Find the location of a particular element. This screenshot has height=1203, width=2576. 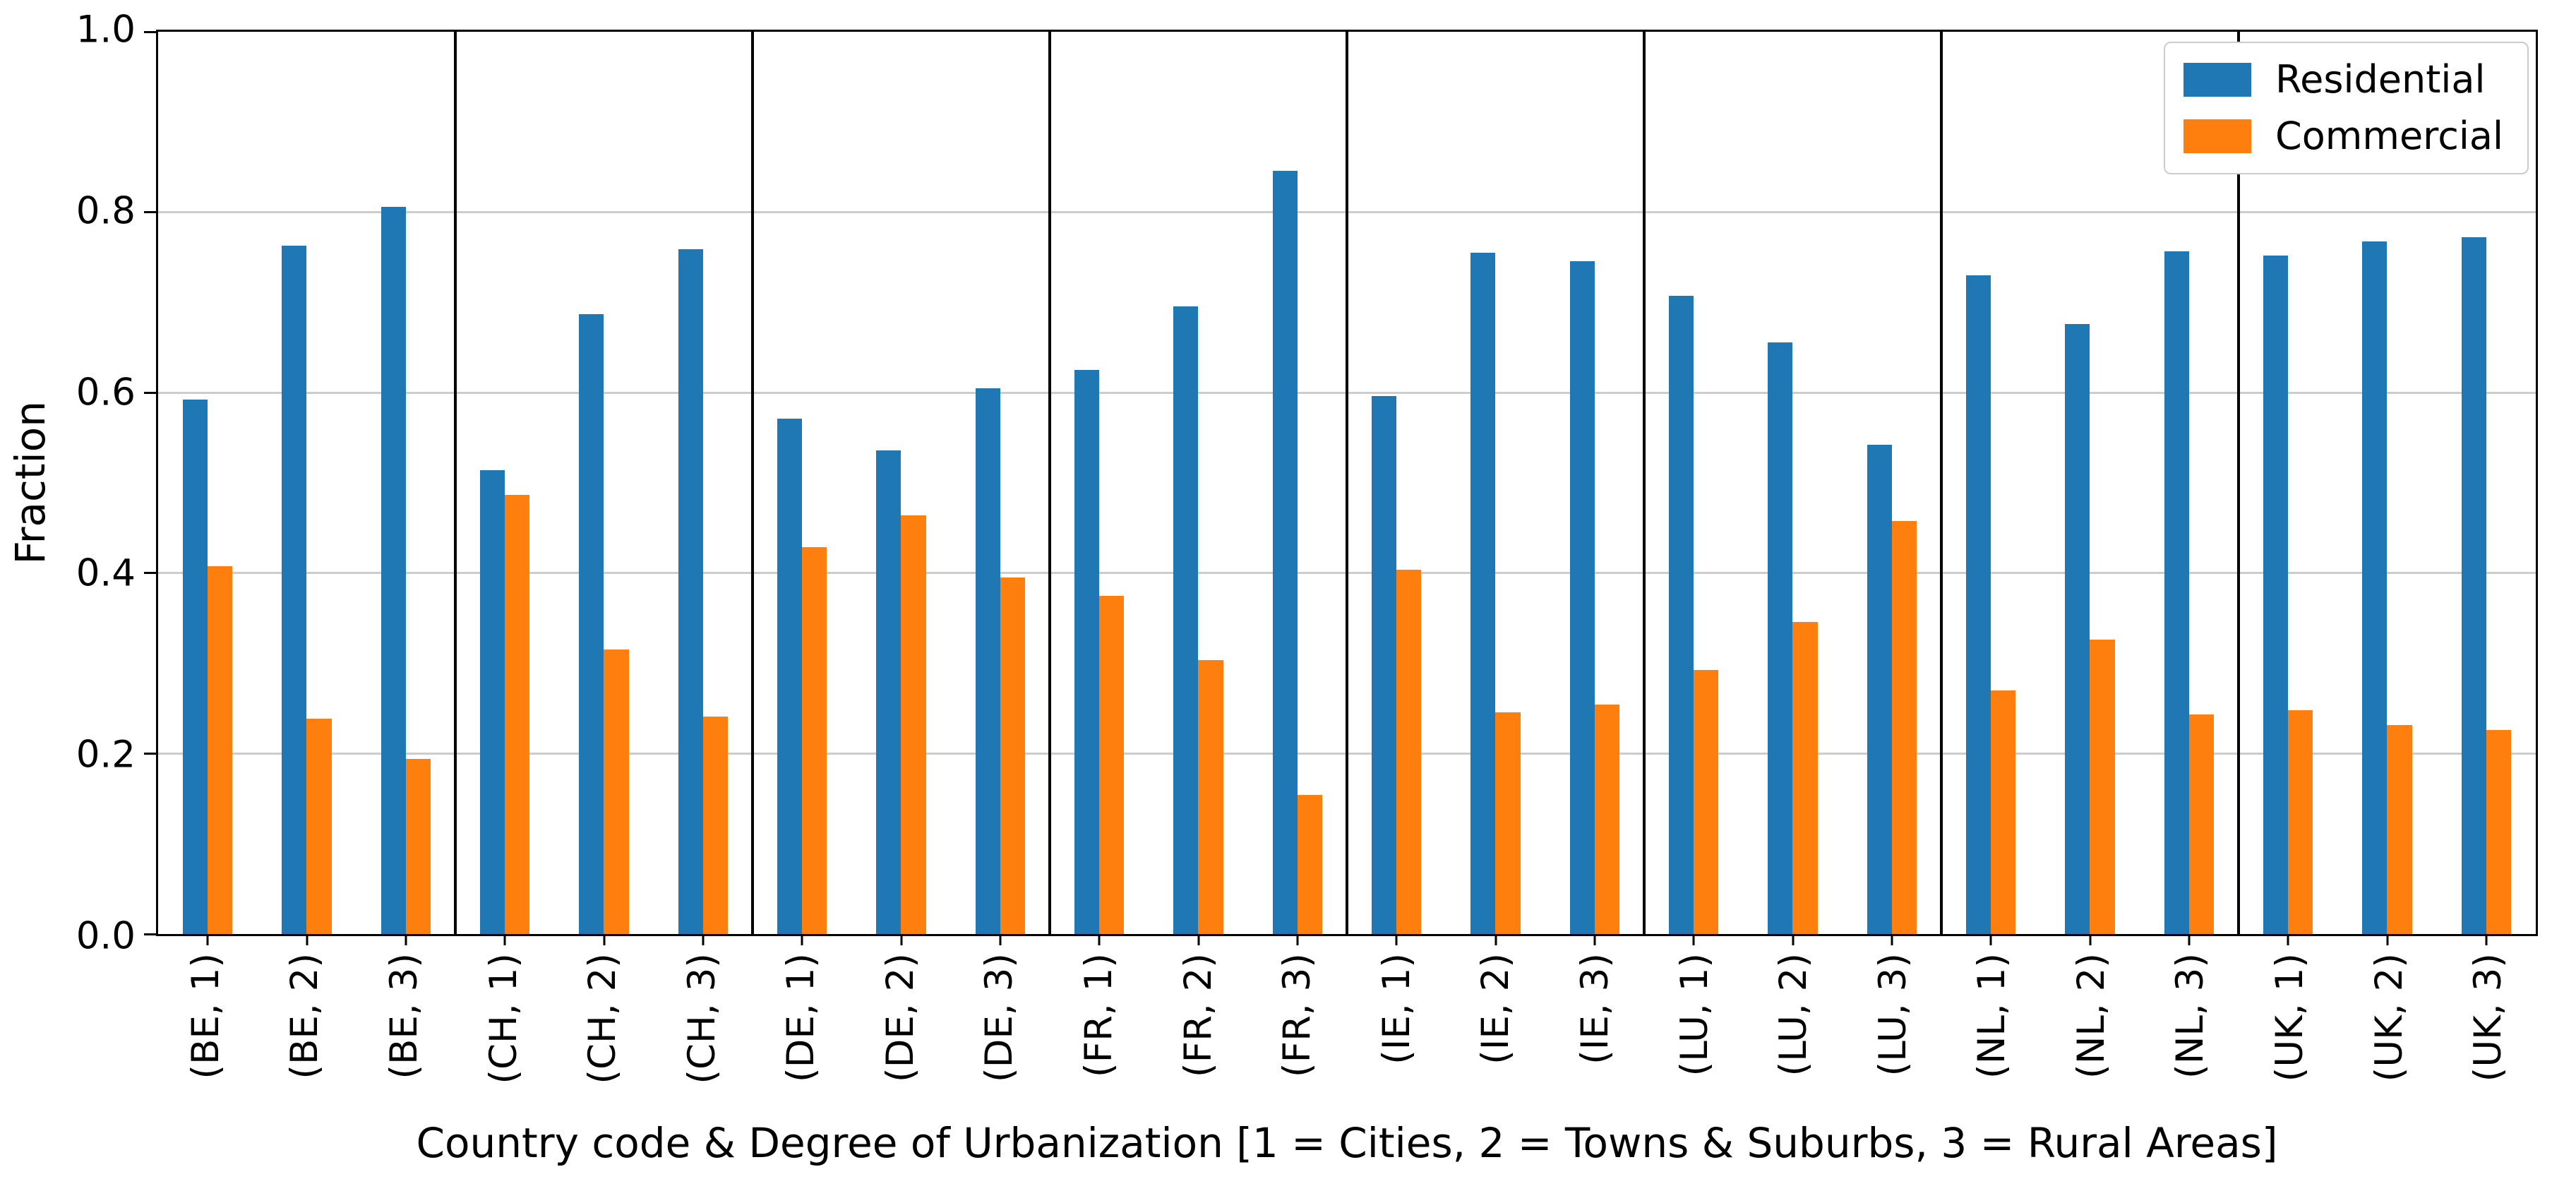

x-tick-label: (IE, 2) is located at coordinates (1496, 1009).